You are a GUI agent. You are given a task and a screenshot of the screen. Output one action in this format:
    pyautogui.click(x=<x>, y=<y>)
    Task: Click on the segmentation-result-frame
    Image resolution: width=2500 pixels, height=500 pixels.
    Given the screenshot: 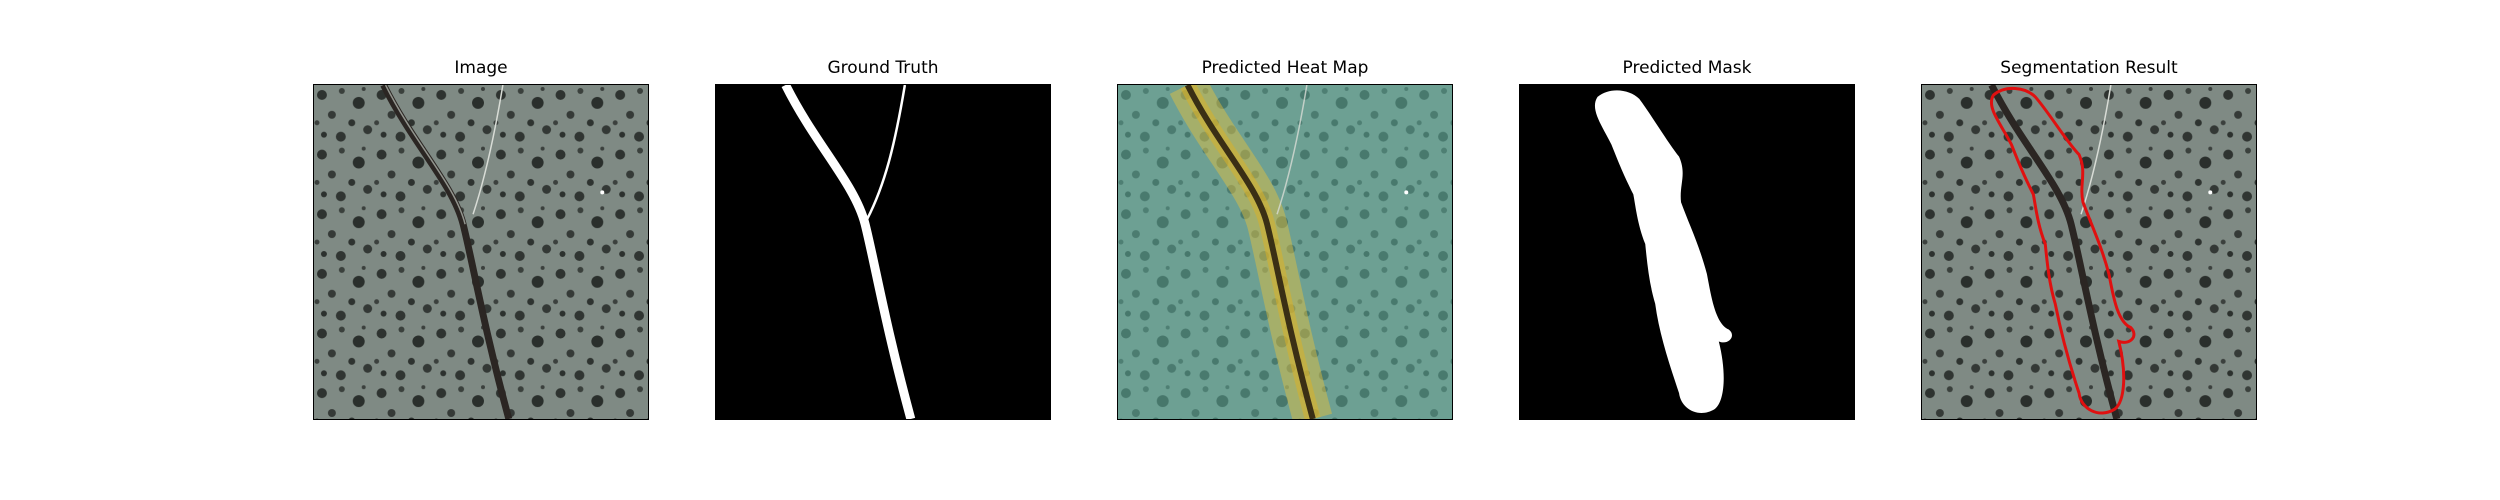 What is the action you would take?
    pyautogui.click(x=2089, y=252)
    